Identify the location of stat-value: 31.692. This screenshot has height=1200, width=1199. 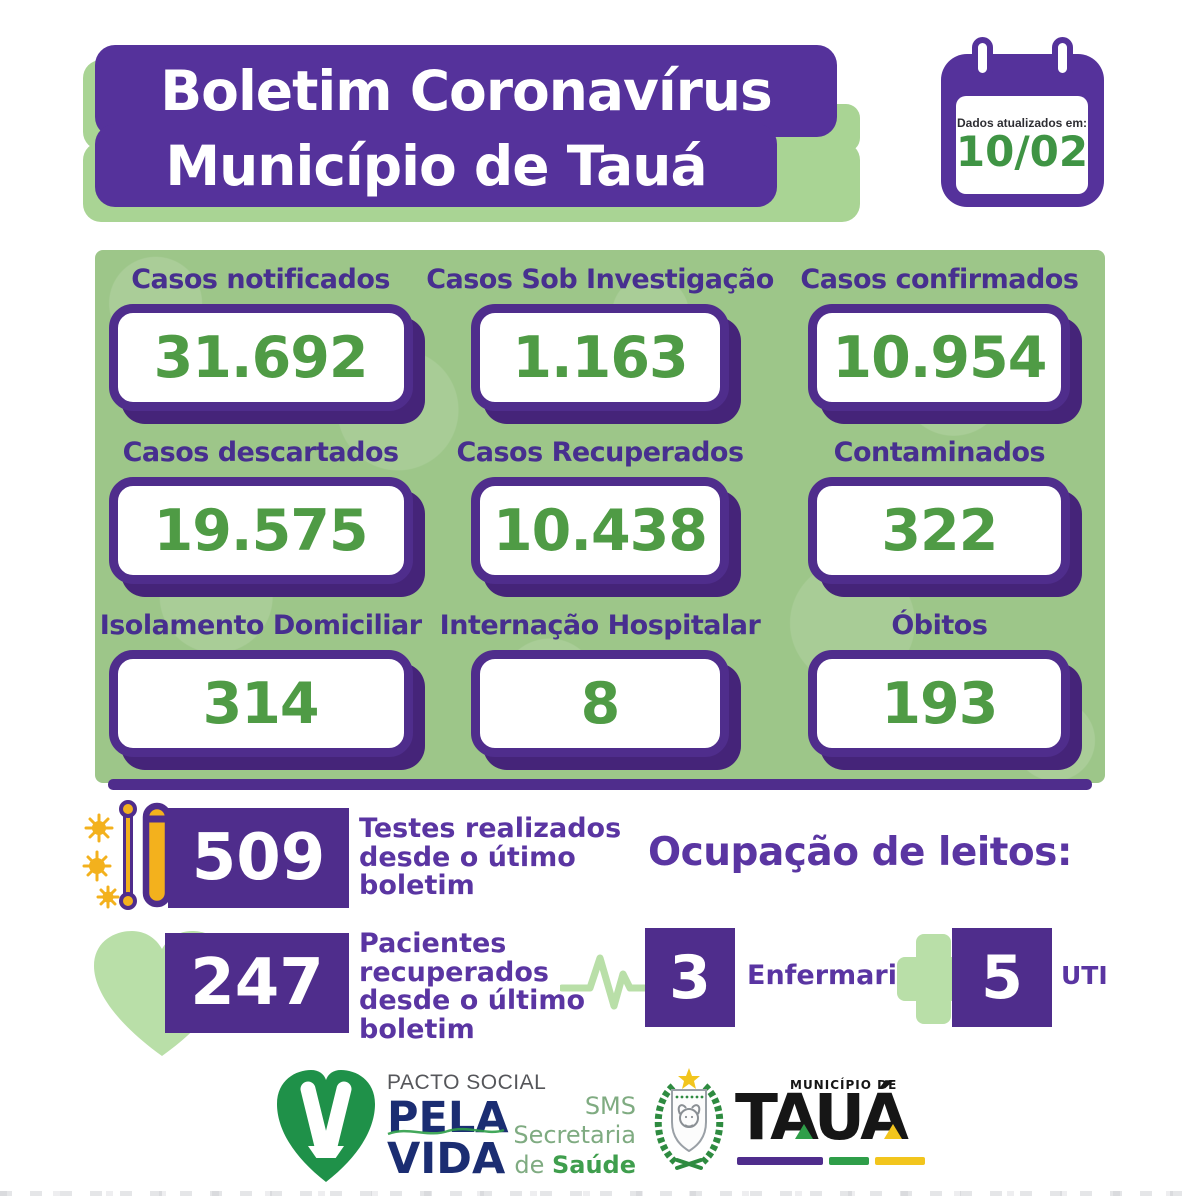
(261, 357).